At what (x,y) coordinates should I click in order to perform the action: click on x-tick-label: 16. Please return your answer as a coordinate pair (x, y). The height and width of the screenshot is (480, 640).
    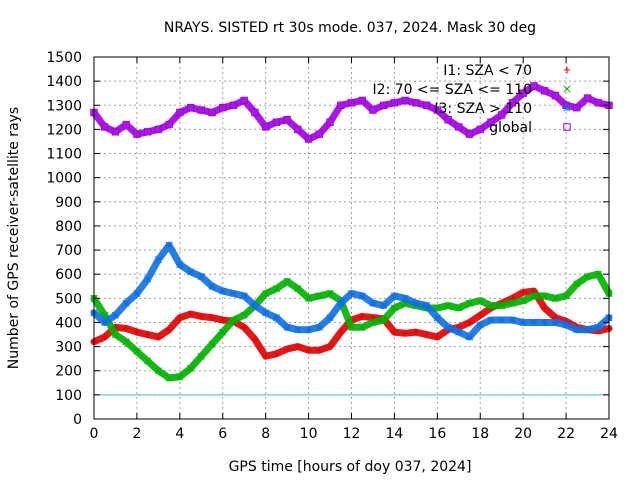
    Looking at the image, I should click on (437, 434).